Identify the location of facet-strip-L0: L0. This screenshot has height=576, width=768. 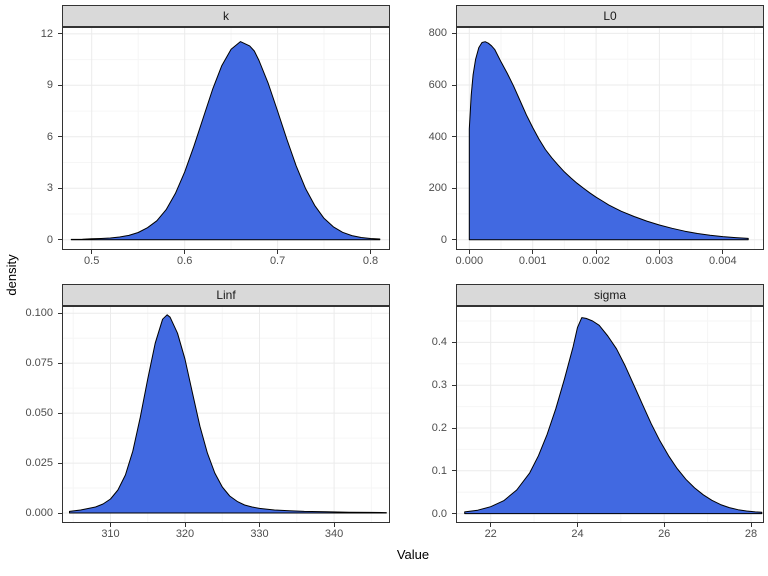
(610, 16).